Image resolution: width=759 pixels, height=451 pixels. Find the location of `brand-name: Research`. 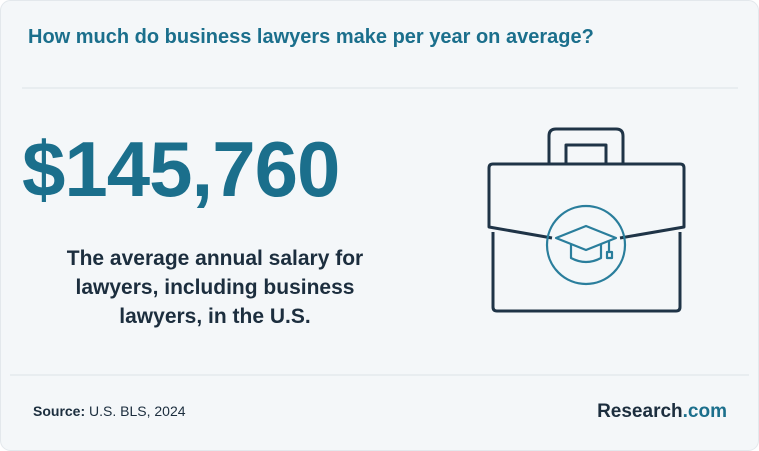

brand-name: Research is located at coordinates (640, 411).